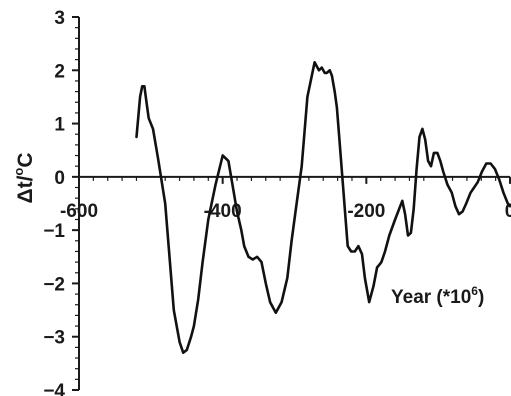 This screenshot has width=511, height=396. Describe the element at coordinates (59, 71) in the screenshot. I see `y-tick-label: 2` at that location.